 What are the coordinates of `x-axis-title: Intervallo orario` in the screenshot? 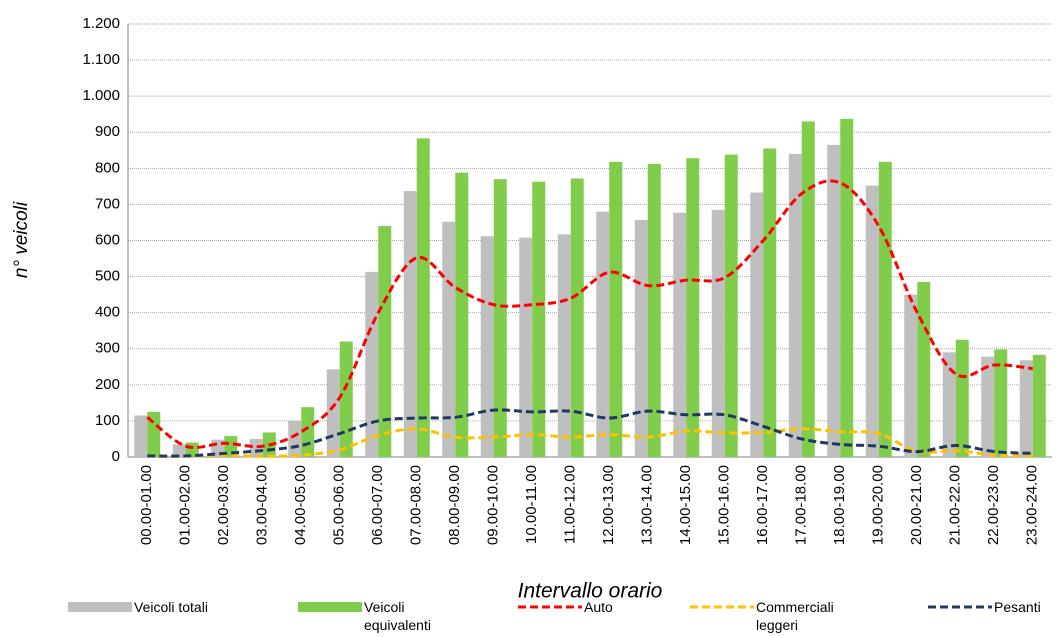 It's located at (590, 591).